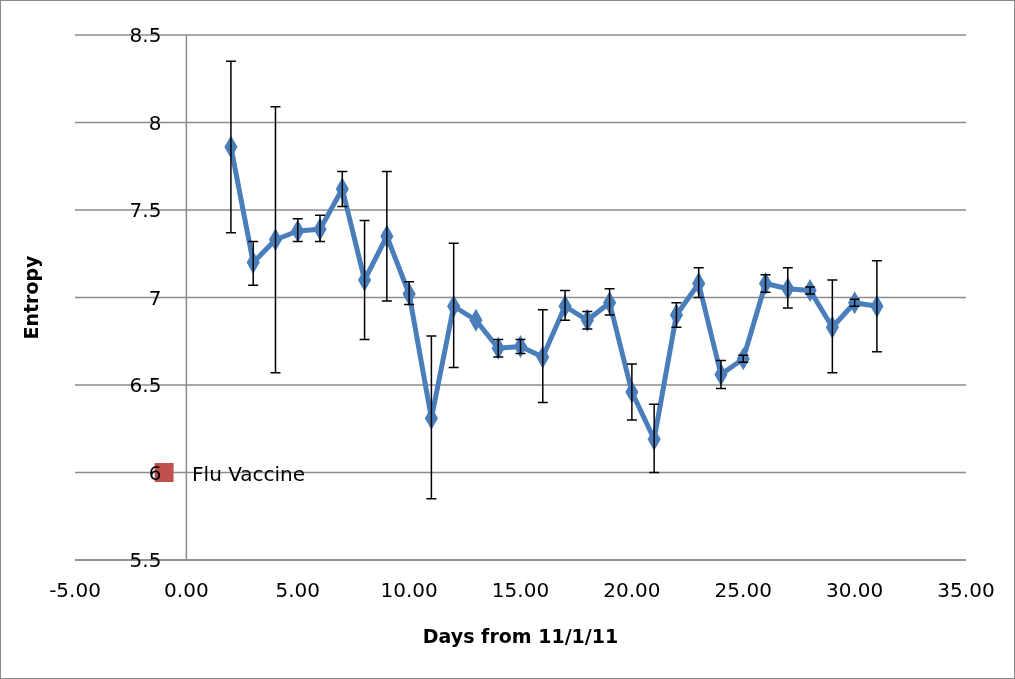 The image size is (1015, 679). Describe the element at coordinates (409, 590) in the screenshot. I see `x-tick-label: 10.00` at that location.